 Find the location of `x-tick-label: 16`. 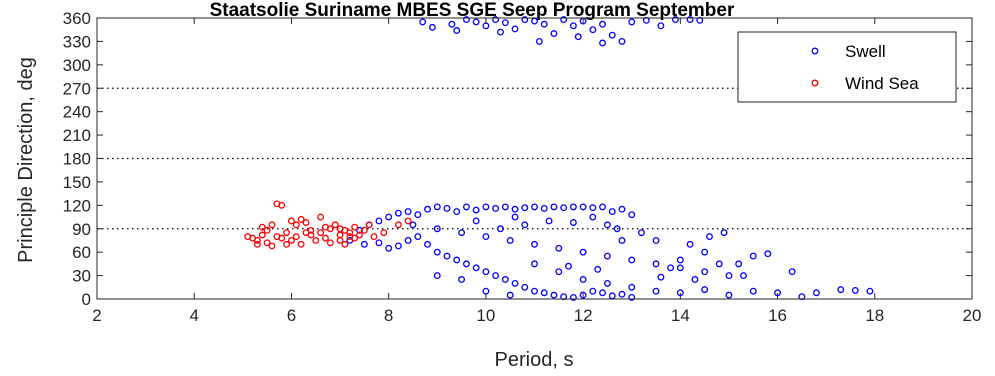

x-tick-label: 16 is located at coordinates (777, 315).